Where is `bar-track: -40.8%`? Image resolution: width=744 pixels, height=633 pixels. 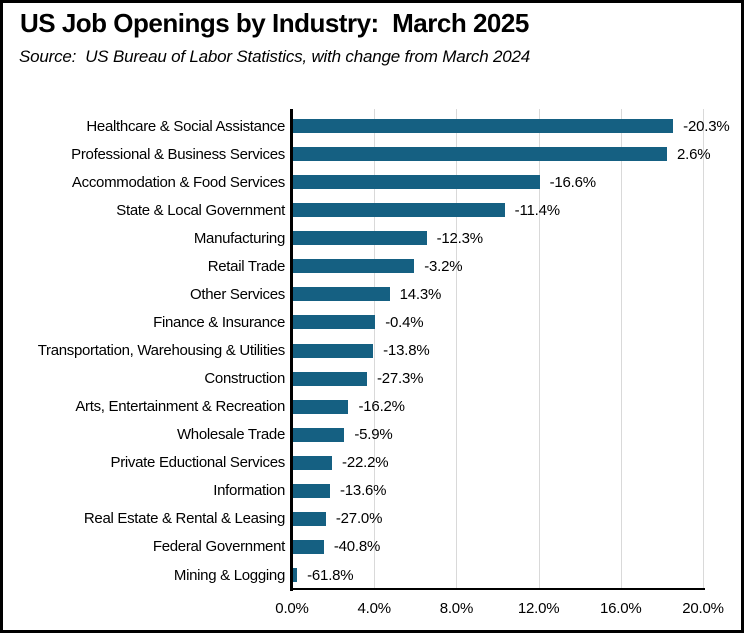 bar-track: -40.8% is located at coordinates (517, 547).